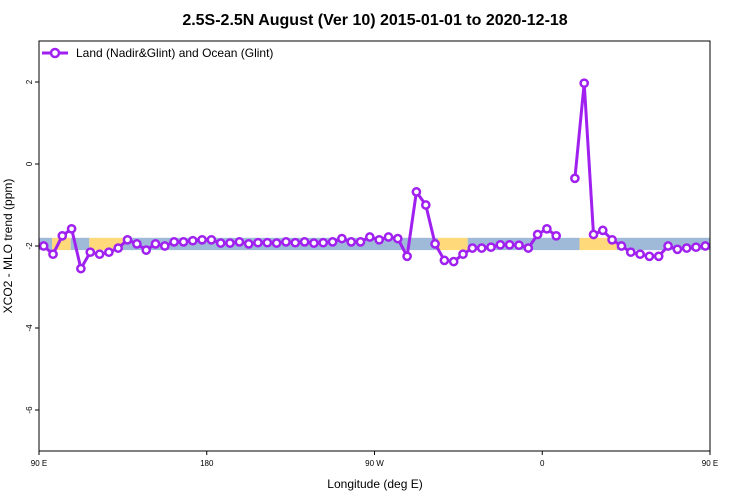  What do you see at coordinates (174, 53) in the screenshot?
I see `legend-label: Land (Nadir&Glint) and Ocean (Glint)` at bounding box center [174, 53].